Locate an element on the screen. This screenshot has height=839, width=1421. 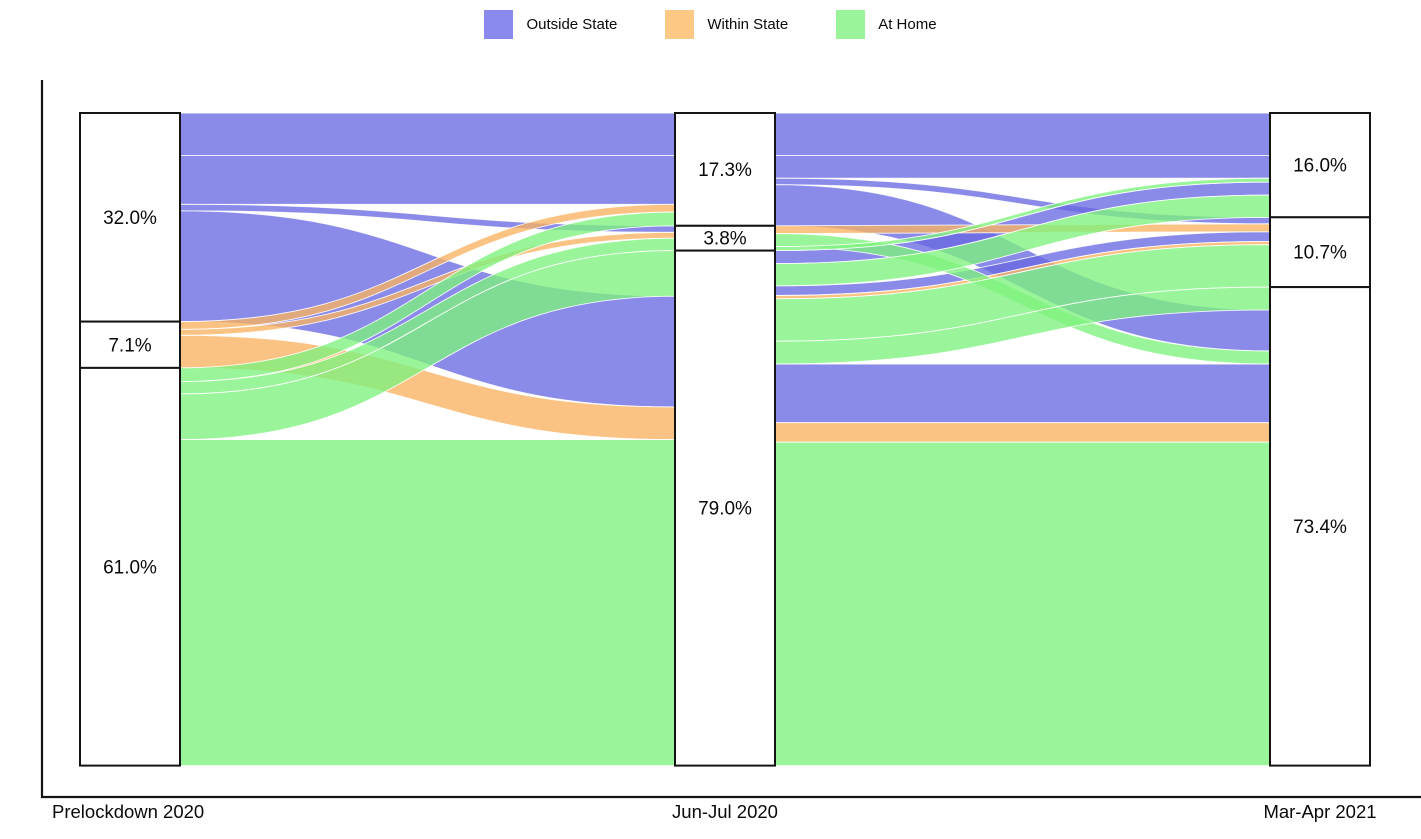
legend-label-within-state: Within State is located at coordinates (748, 24).